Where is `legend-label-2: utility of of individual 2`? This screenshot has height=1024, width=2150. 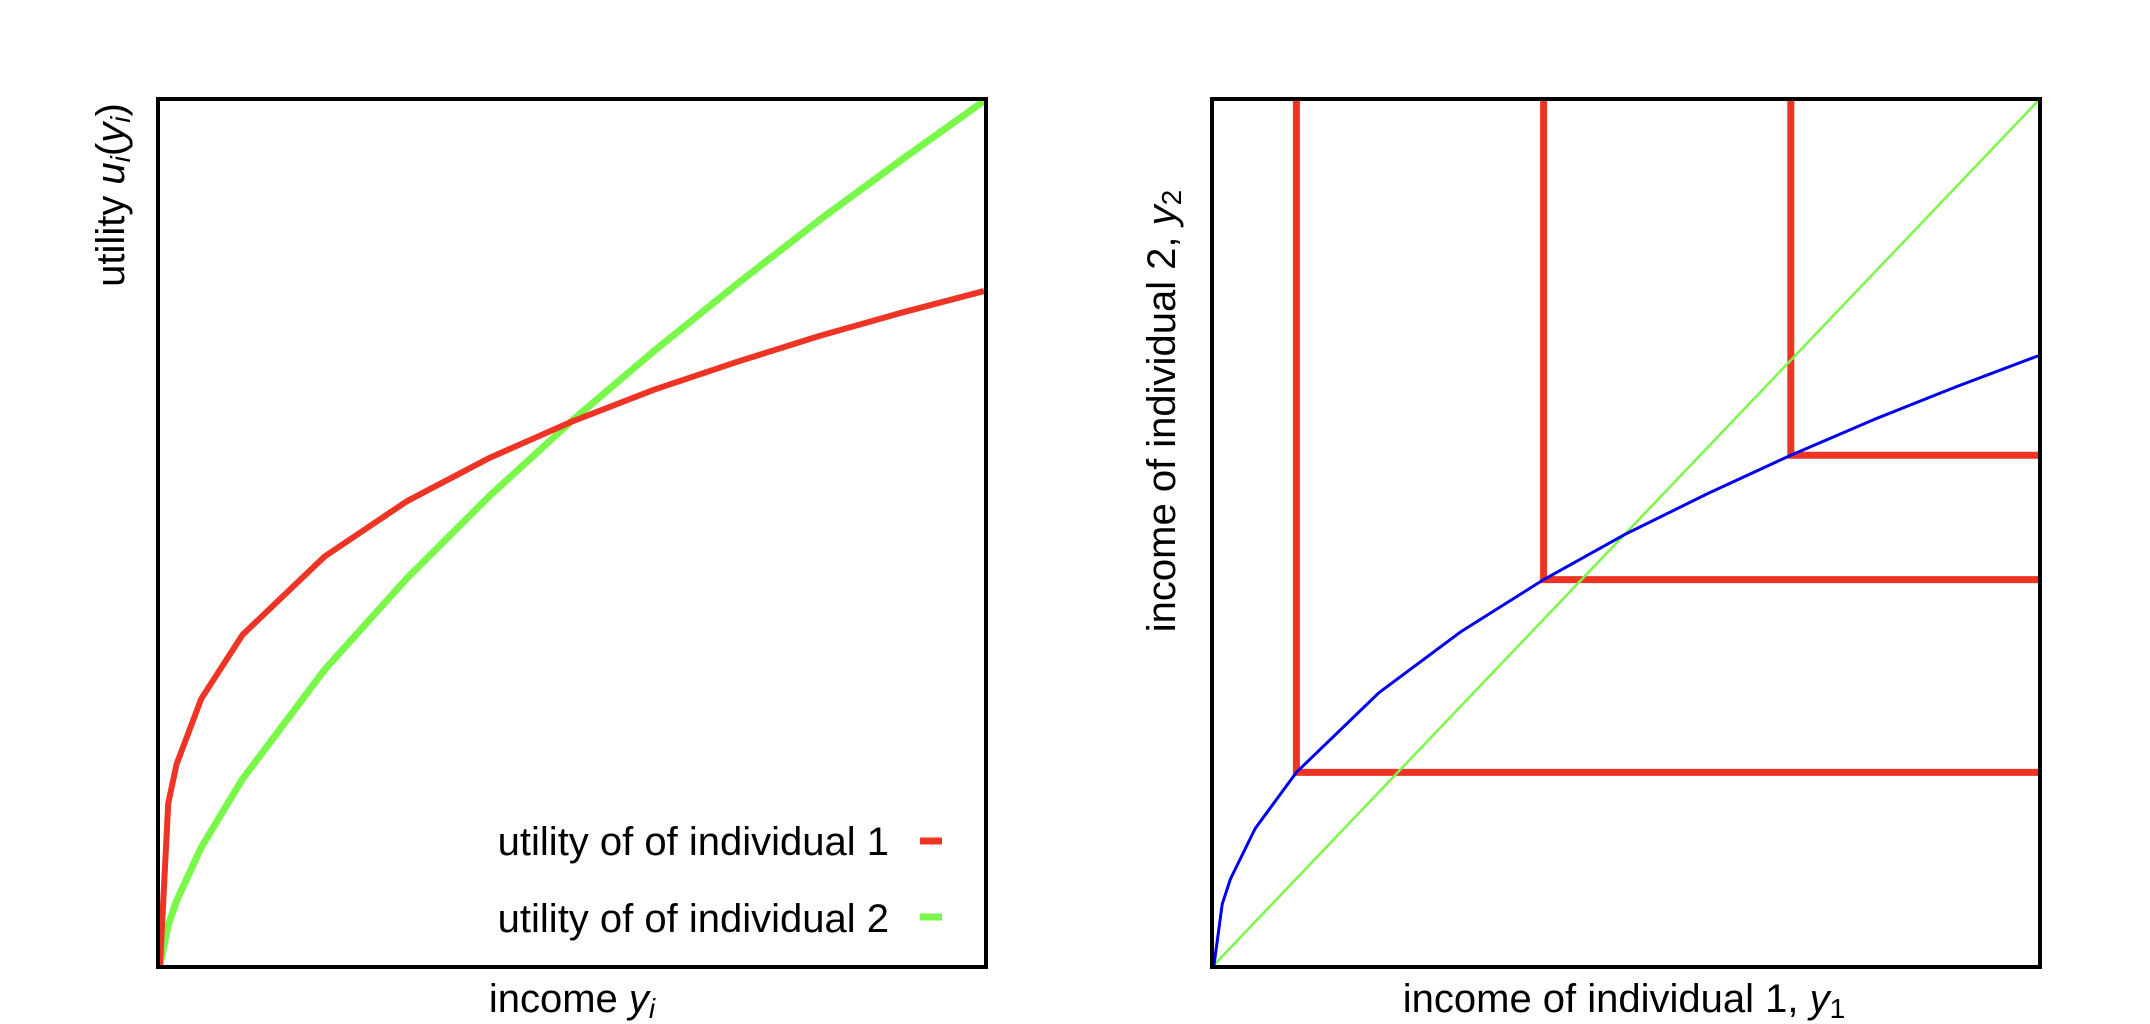 legend-label-2: utility of of individual 2 is located at coordinates (693, 919).